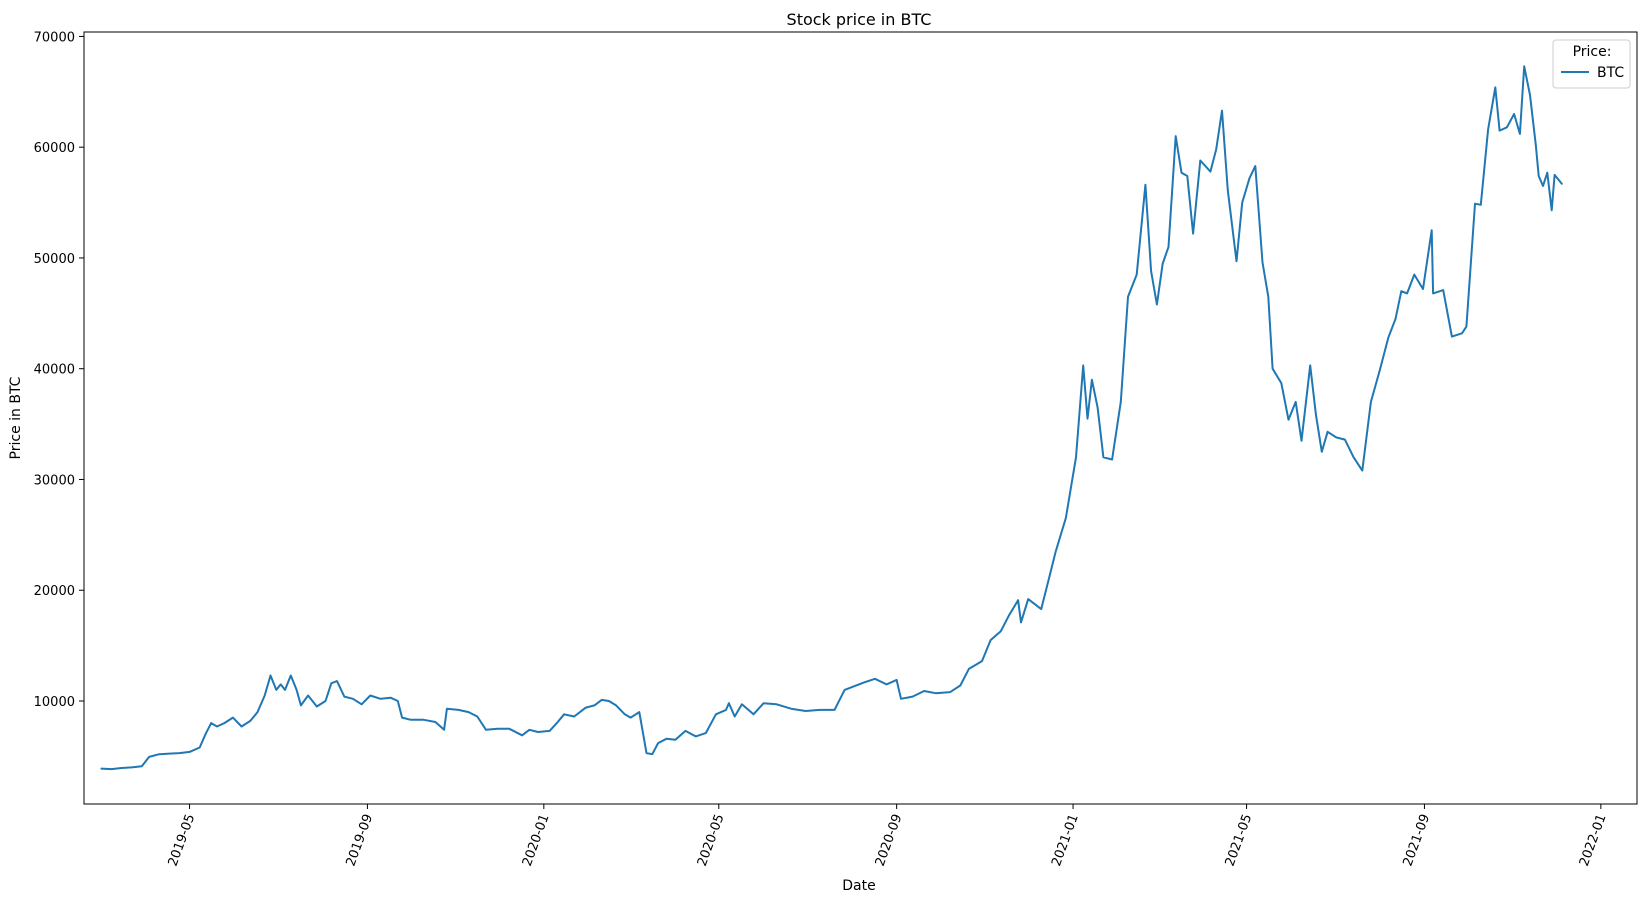 The image size is (1643, 904). I want to click on legend-title: Price:, so click(1592, 52).